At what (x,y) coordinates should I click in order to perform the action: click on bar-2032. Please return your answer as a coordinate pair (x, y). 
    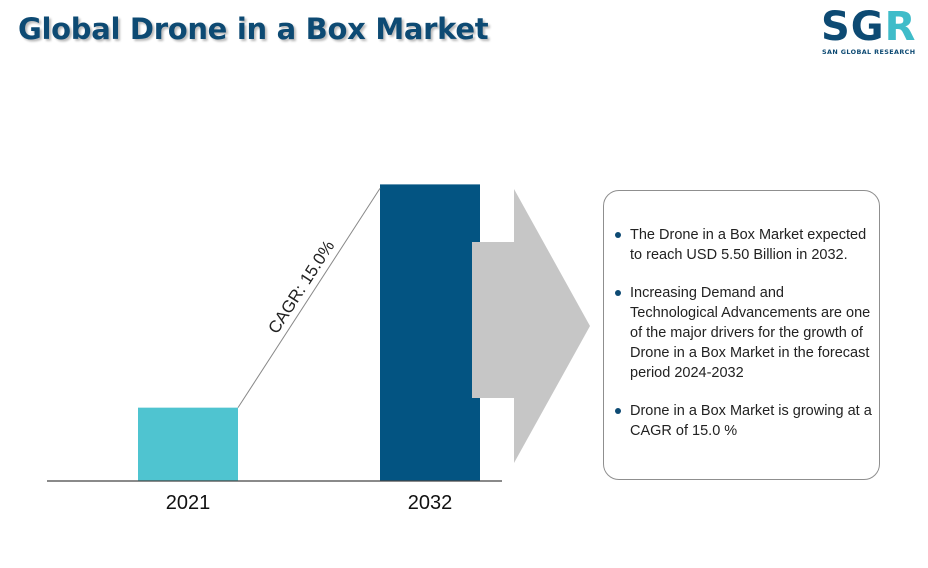
    Looking at the image, I should click on (430, 332).